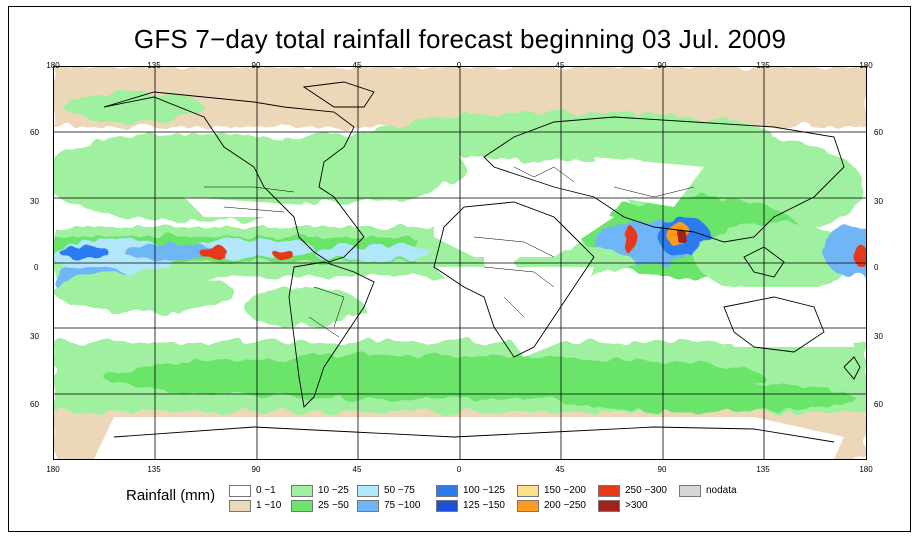  Describe the element at coordinates (565, 505) in the screenshot. I see `legend-label: 200 −250` at that location.